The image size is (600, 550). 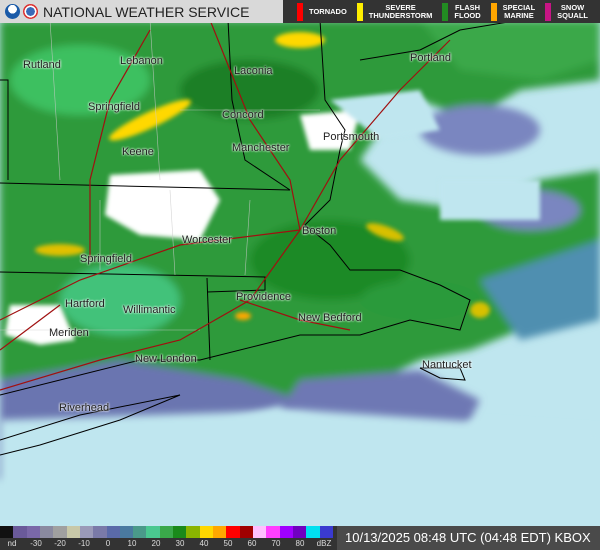 I want to click on tick-label: 20, so click(x=156, y=543).